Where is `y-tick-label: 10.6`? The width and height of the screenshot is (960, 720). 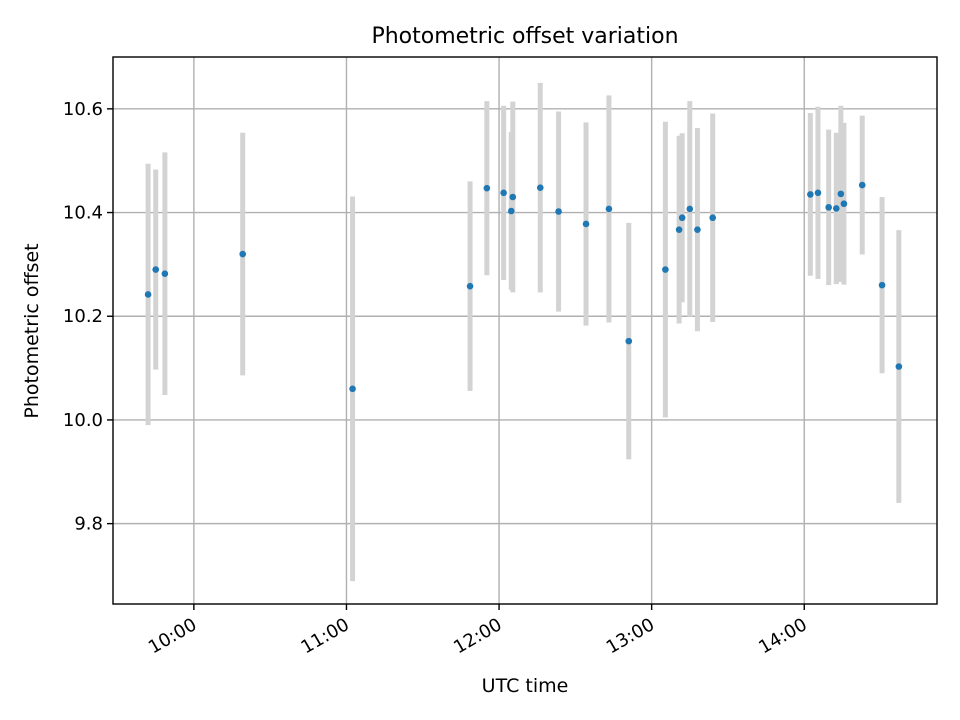 y-tick-label: 10.6 is located at coordinates (83, 109).